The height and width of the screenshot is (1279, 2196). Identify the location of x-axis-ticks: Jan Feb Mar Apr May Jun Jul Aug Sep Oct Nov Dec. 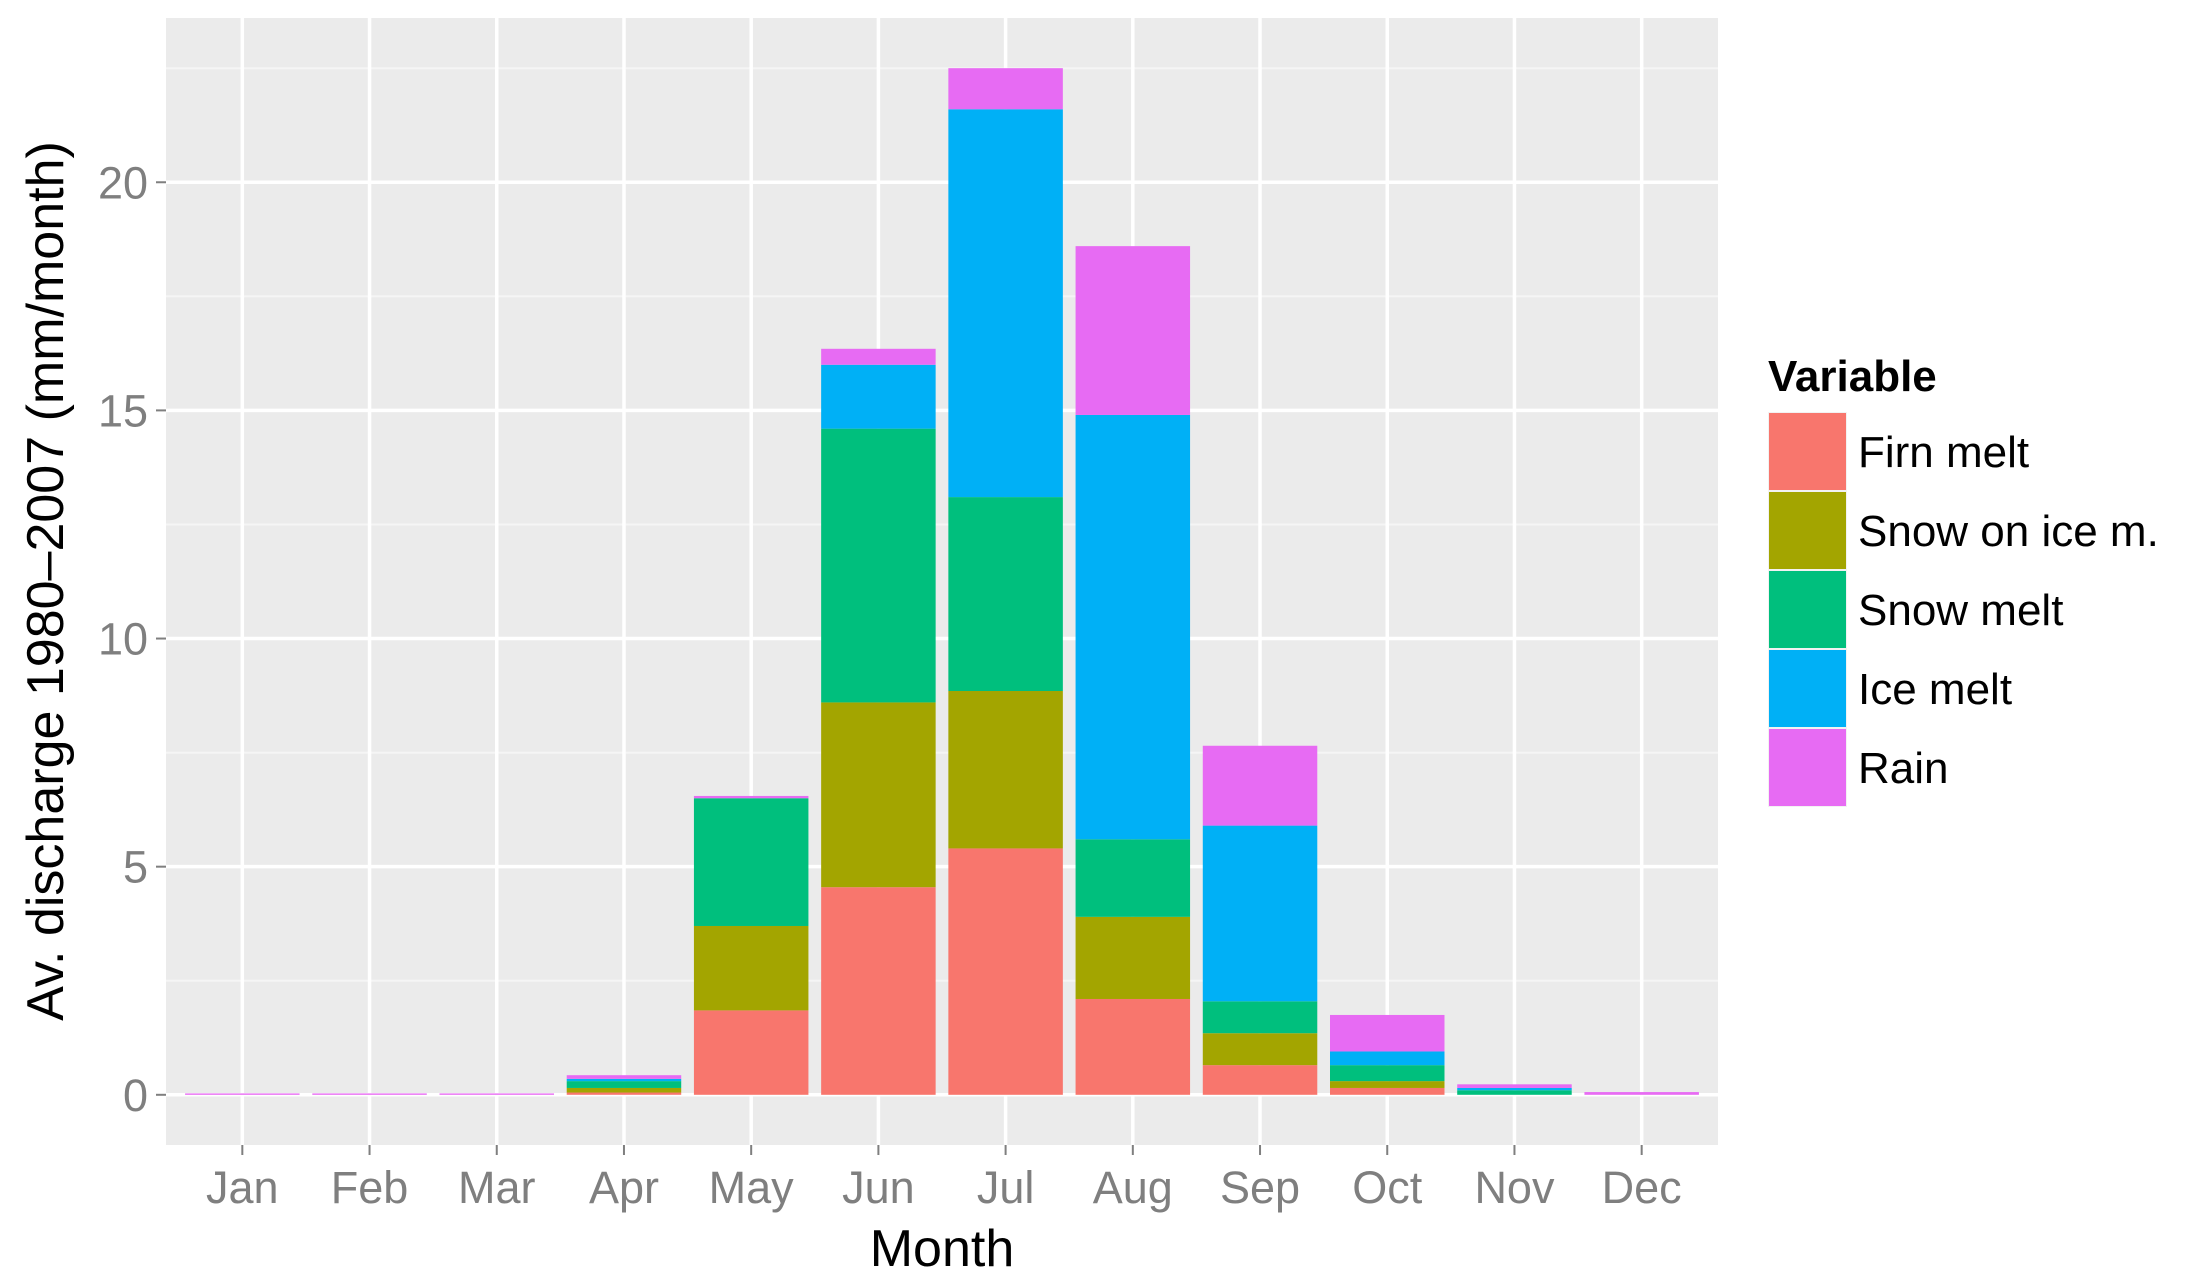
(944, 1179).